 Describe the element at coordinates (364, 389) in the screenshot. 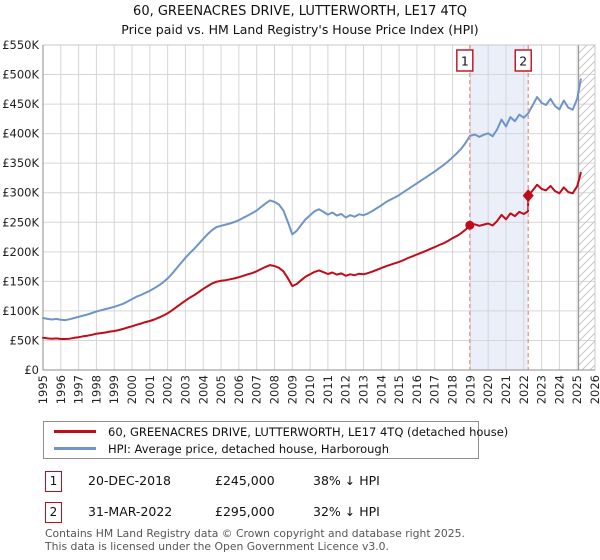

I see `x-tick-label: 2013` at that location.